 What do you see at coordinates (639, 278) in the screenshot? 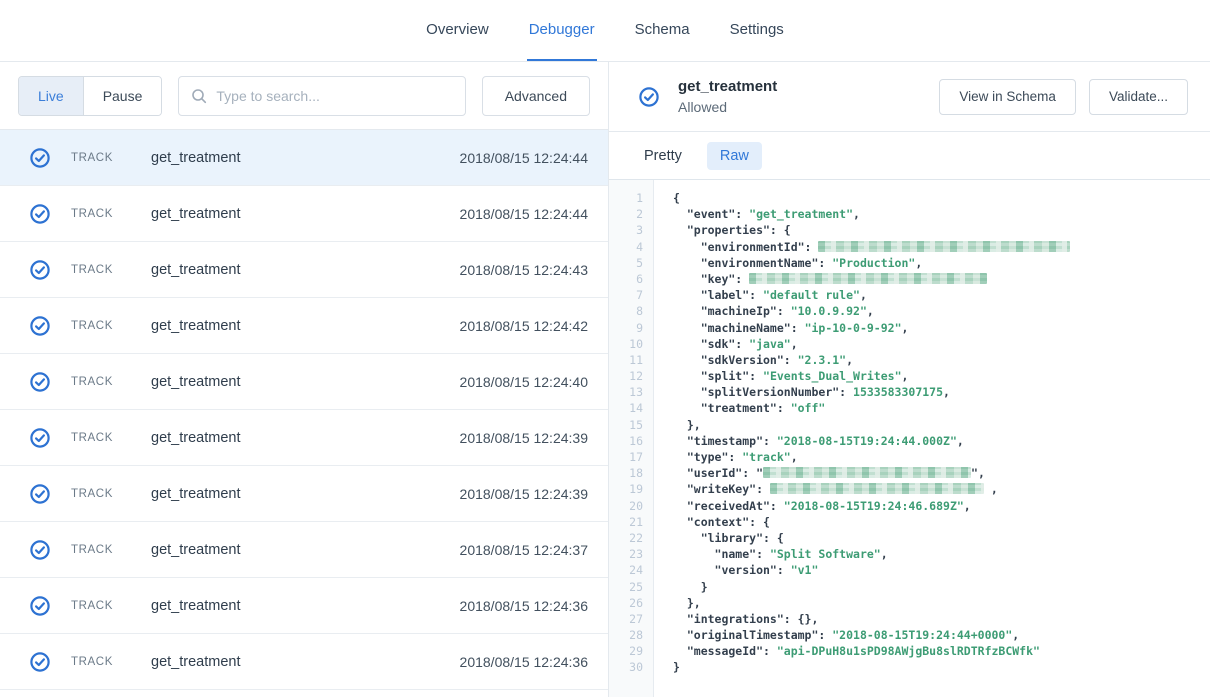
I see `line-number: 6` at bounding box center [639, 278].